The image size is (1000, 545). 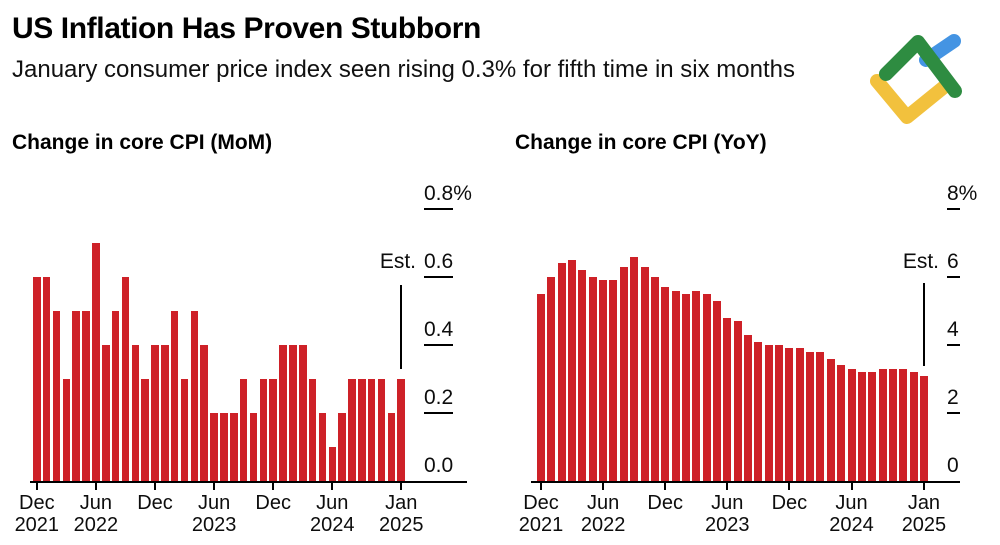 I want to click on x-tick-label: Jun 2022, so click(x=96, y=514).